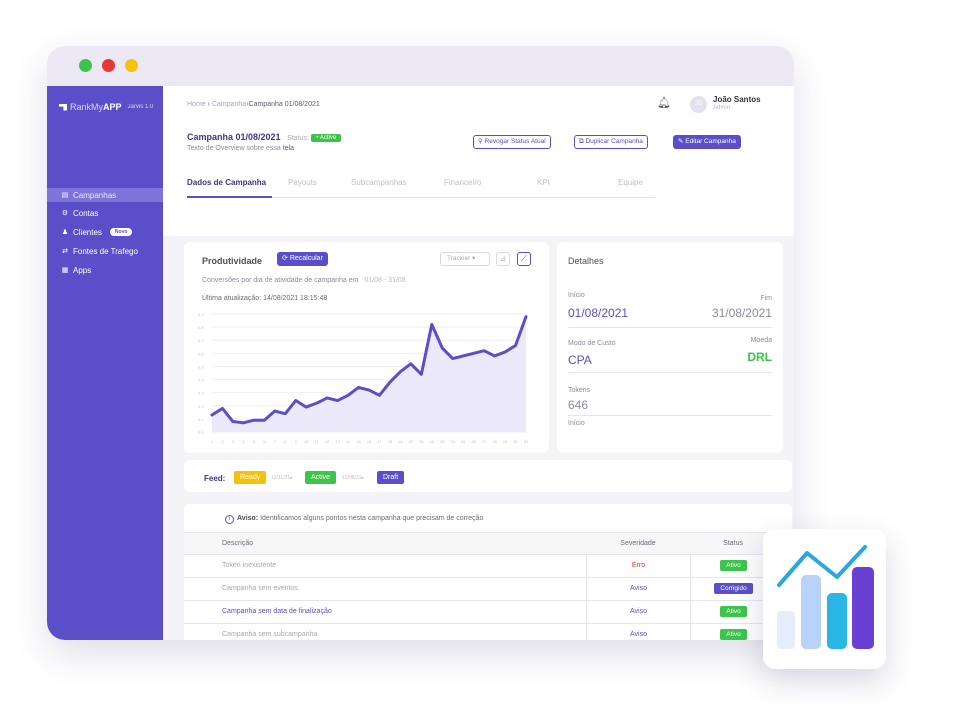 Image resolution: width=956 pixels, height=708 pixels. I want to click on feed-draft-badge: Draft, so click(391, 477).